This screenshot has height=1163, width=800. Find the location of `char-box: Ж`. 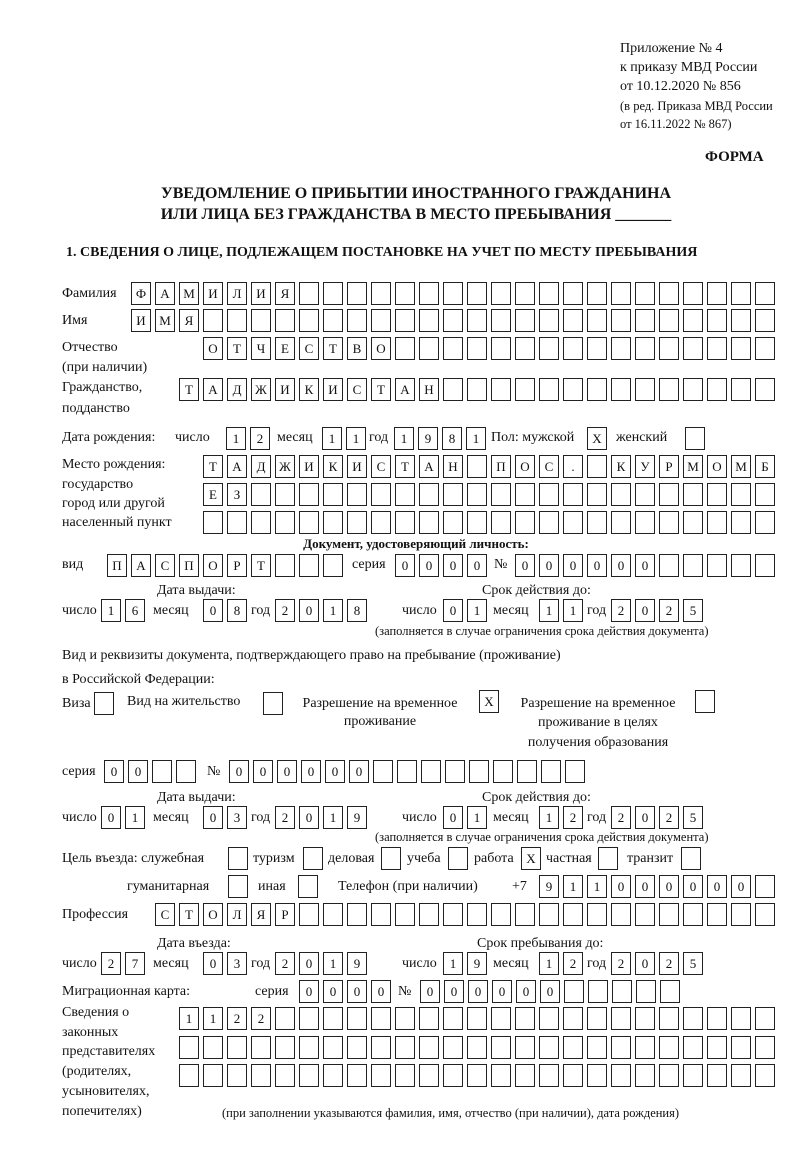

char-box: Ж is located at coordinates (261, 389).